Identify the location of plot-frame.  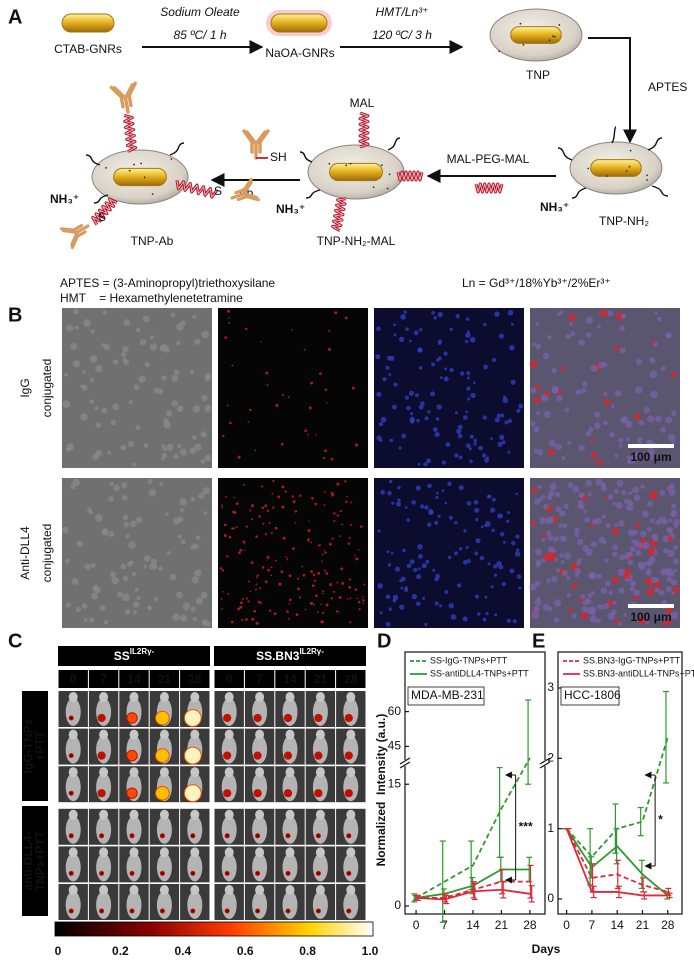
(620, 783).